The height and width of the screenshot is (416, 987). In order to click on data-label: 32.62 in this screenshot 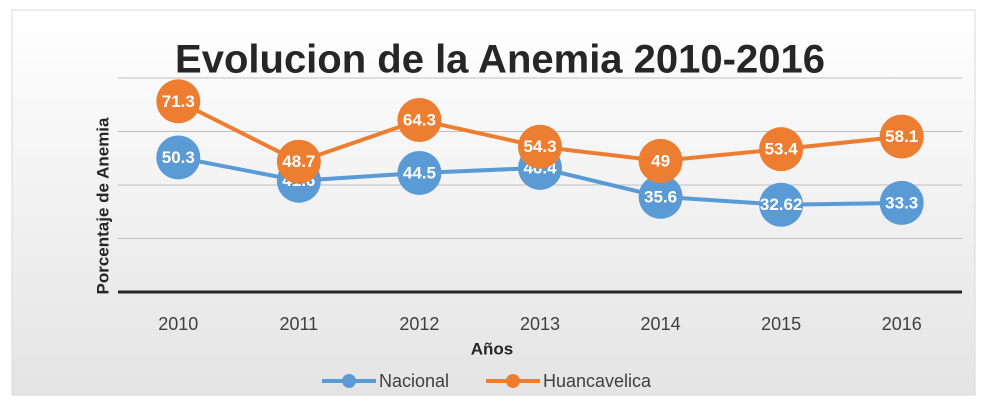, I will do `click(781, 204)`.